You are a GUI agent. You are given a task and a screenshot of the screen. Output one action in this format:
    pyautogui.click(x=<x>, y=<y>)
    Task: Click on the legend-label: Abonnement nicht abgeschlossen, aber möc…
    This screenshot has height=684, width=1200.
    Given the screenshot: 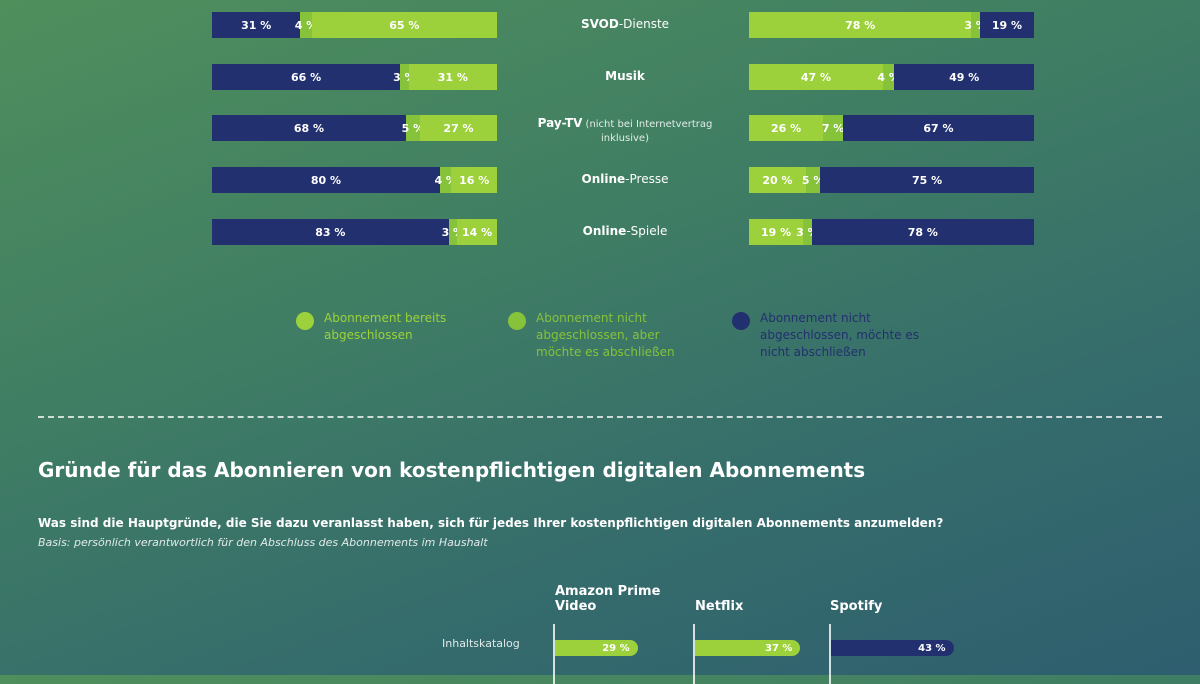 What is the action you would take?
    pyautogui.click(x=605, y=335)
    